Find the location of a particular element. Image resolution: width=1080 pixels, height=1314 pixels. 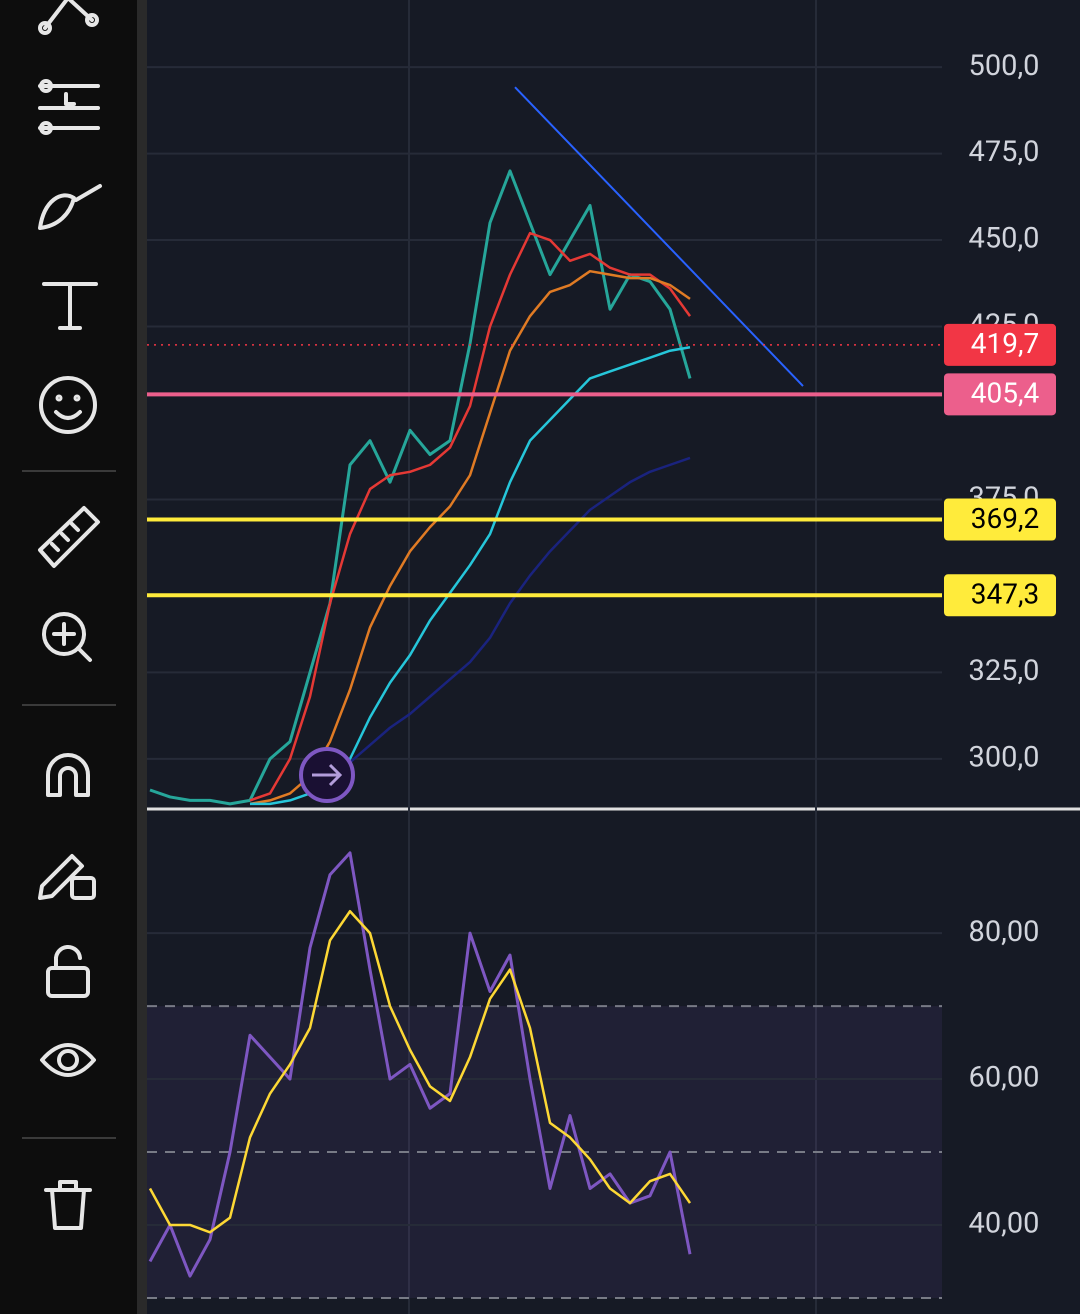

price-label: 405,4 is located at coordinates (1005, 393).